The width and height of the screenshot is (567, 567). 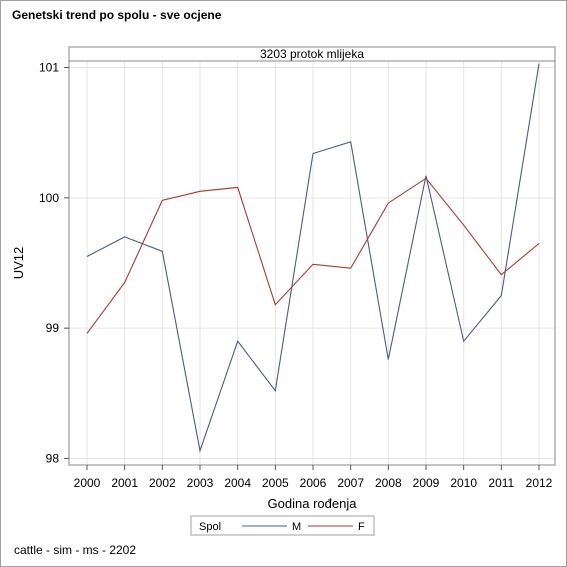 What do you see at coordinates (49, 68) in the screenshot?
I see `y-tick-label: 101` at bounding box center [49, 68].